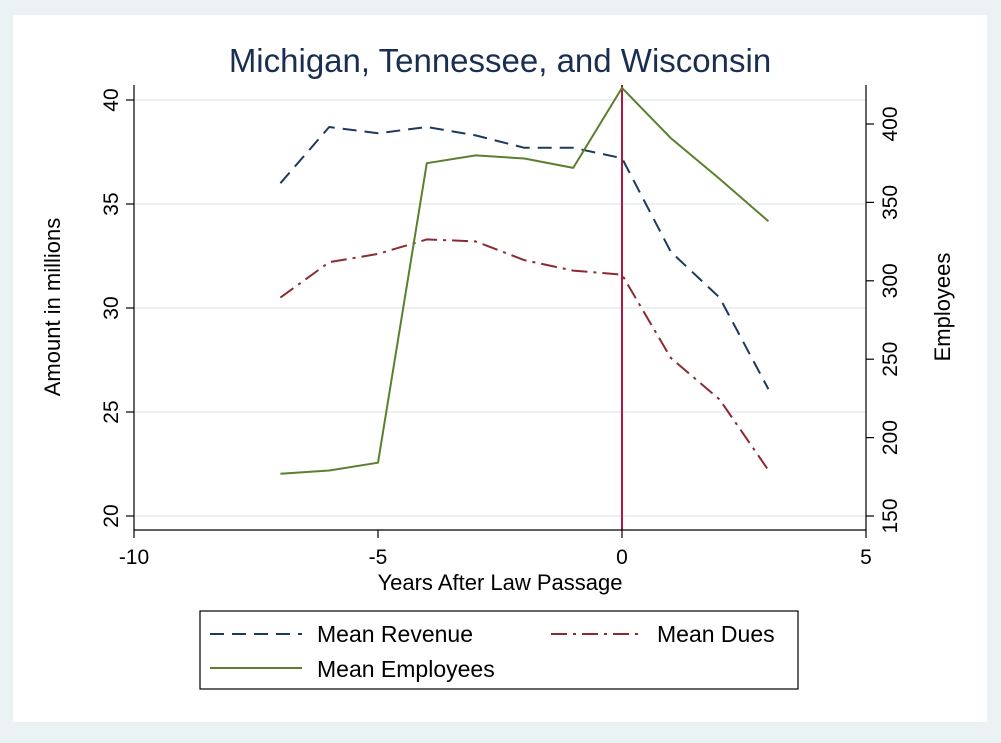 Image resolution: width=1001 pixels, height=743 pixels. What do you see at coordinates (716, 634) in the screenshot?
I see `legend-label-dues: Mean Dues` at bounding box center [716, 634].